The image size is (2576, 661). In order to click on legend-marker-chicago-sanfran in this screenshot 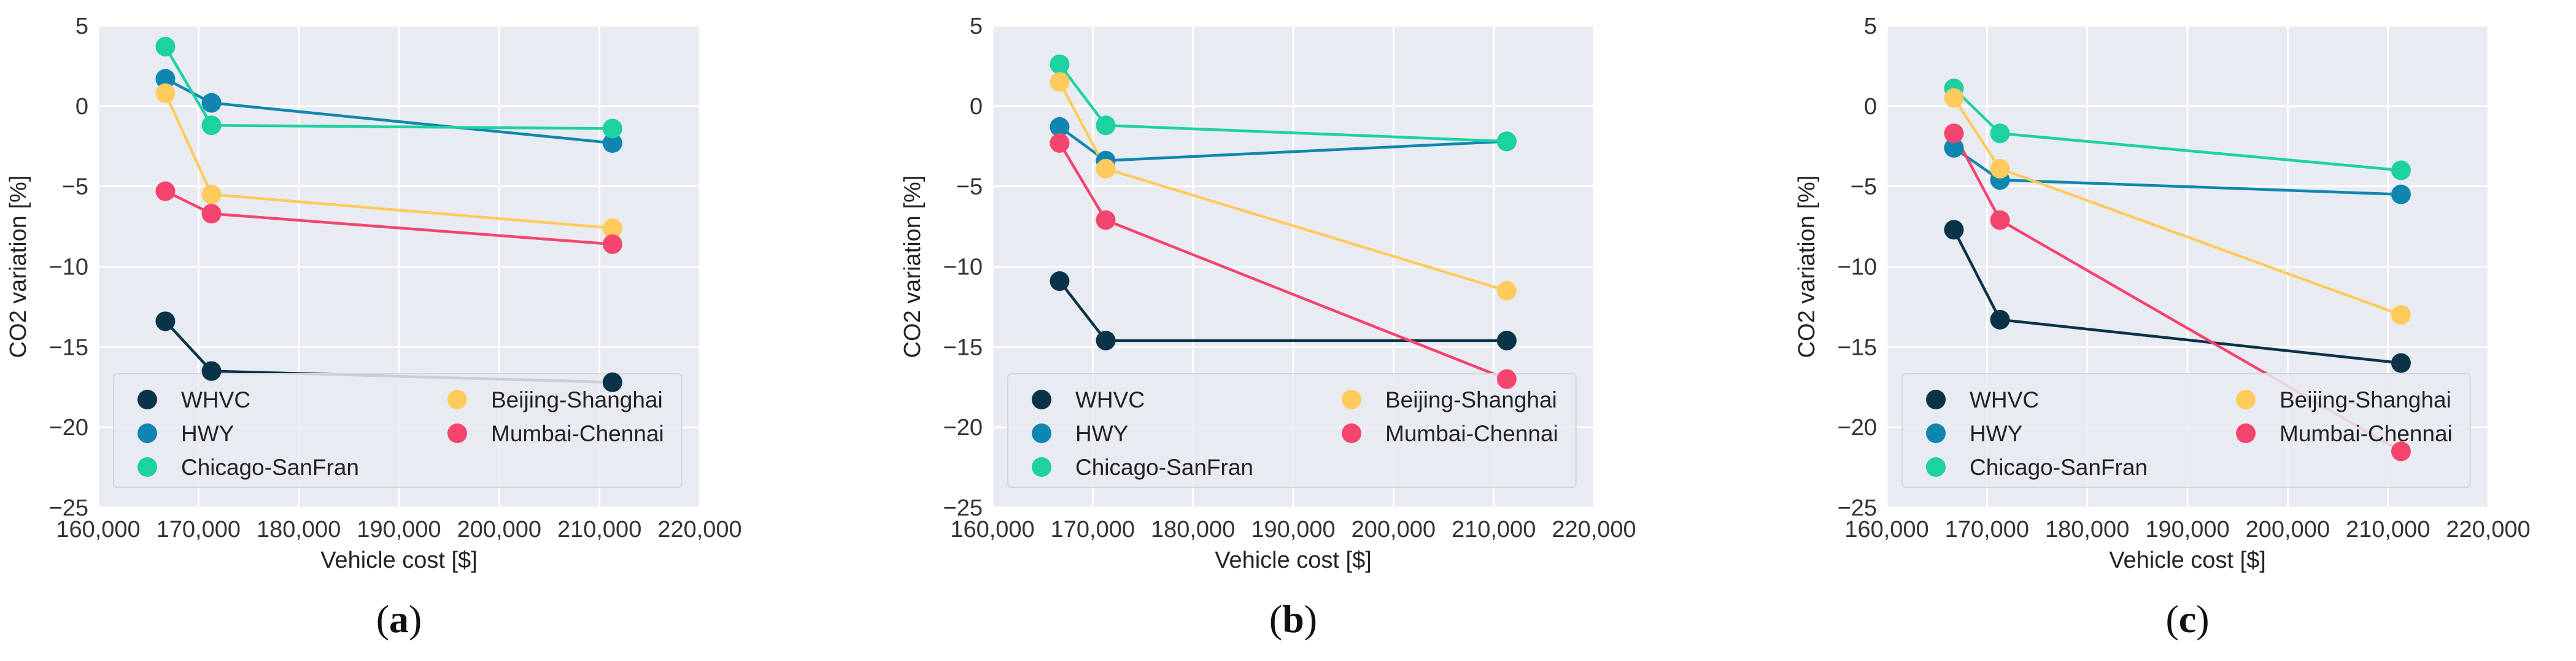, I will do `click(1041, 467)`.